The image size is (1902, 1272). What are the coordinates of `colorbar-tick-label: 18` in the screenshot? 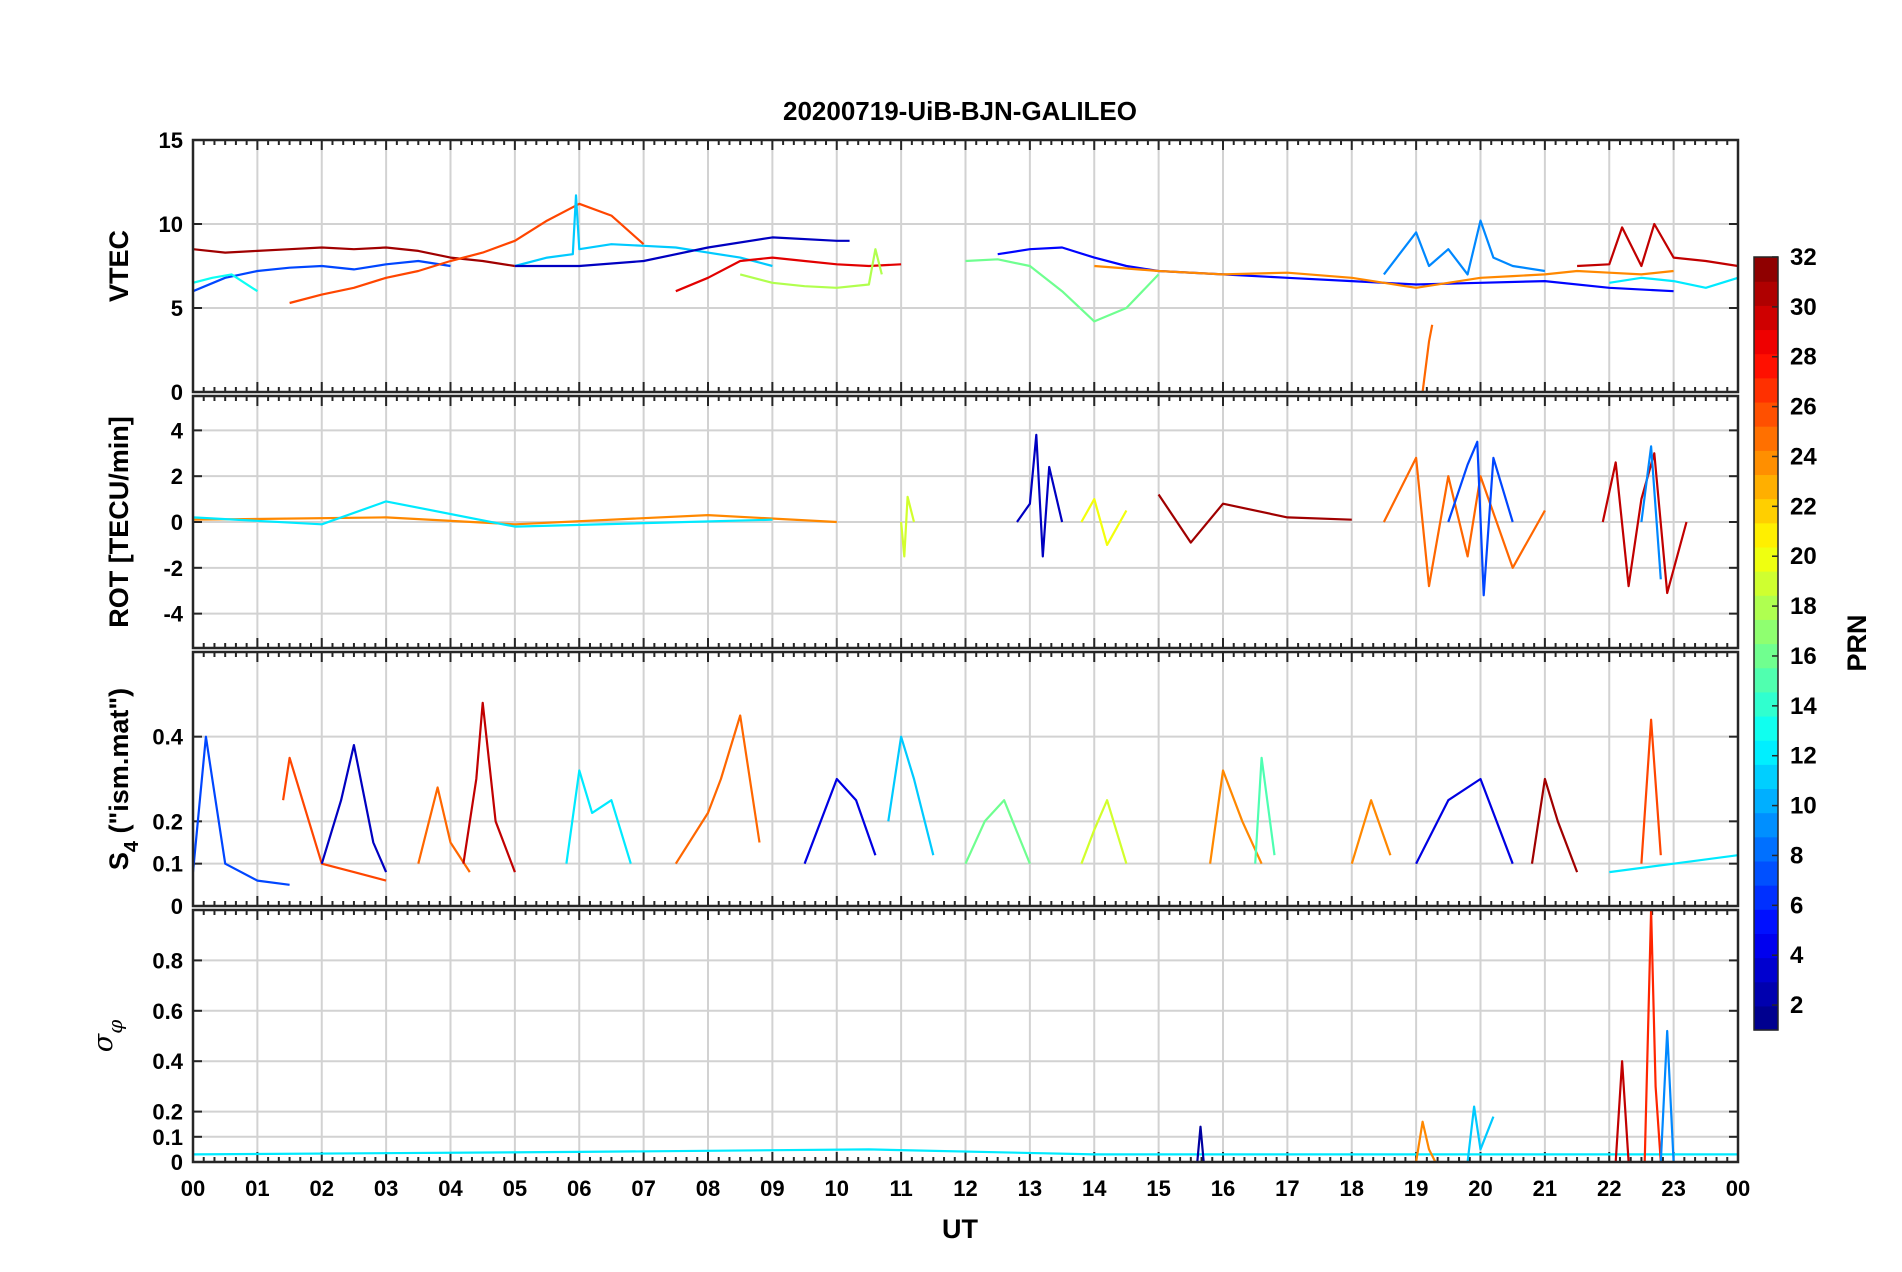 It's located at (1803, 606).